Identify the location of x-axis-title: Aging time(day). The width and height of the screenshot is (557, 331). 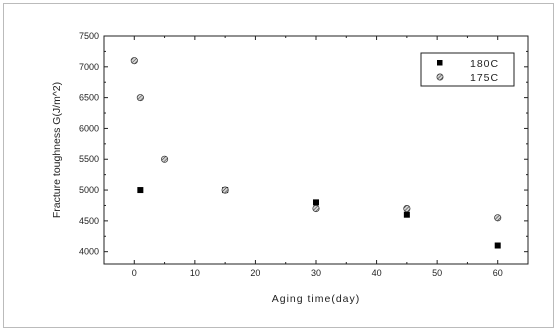
(316, 299).